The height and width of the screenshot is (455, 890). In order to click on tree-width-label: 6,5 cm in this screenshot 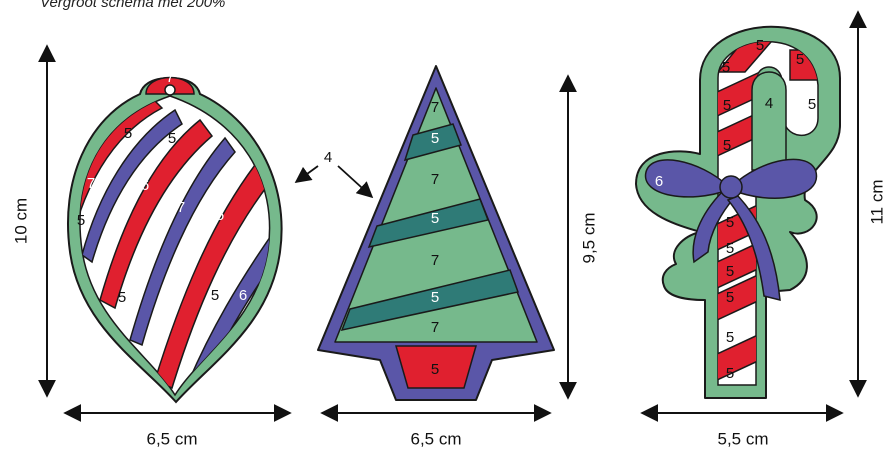, I will do `click(435, 438)`.